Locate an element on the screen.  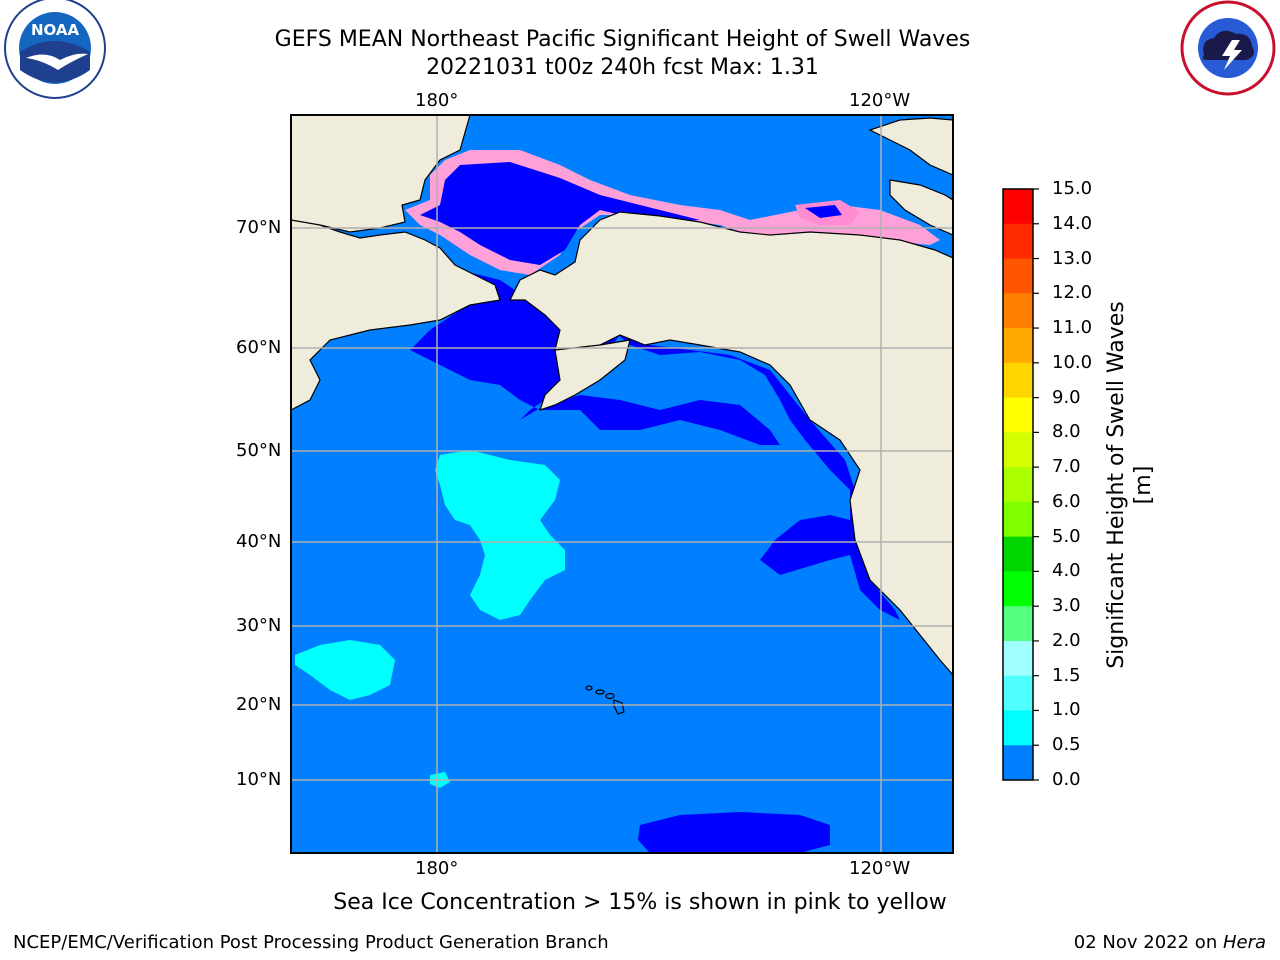
swell-cyan-region-central is located at coordinates (500, 535).